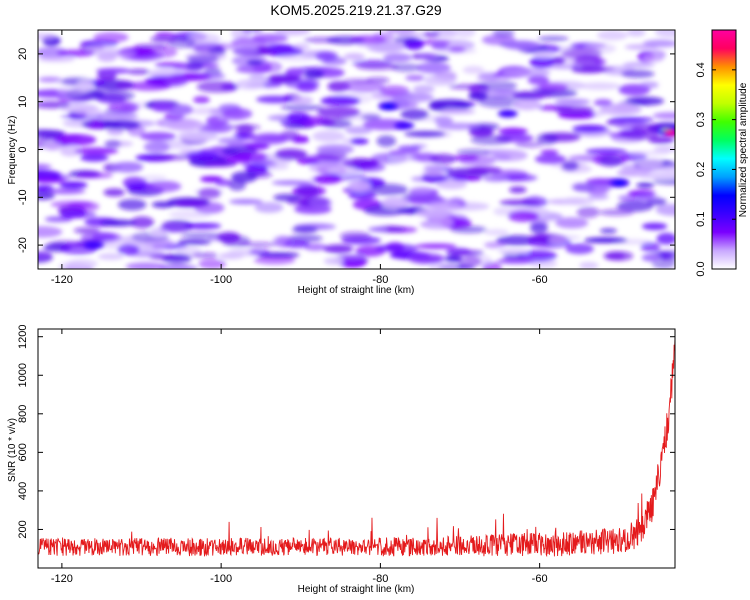 Image resolution: width=750 pixels, height=600 pixels. I want to click on colorbar-tick-label: 0.2, so click(701, 169).